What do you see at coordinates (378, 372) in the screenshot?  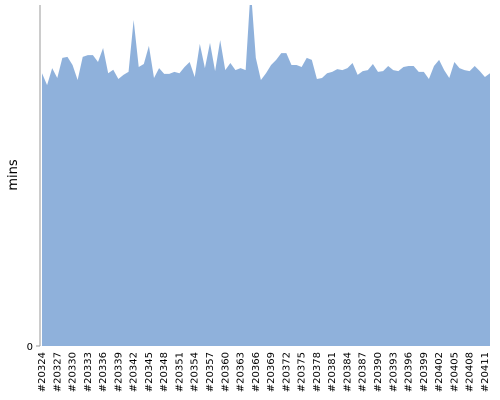 I see `x-tick-label: #20390` at bounding box center [378, 372].